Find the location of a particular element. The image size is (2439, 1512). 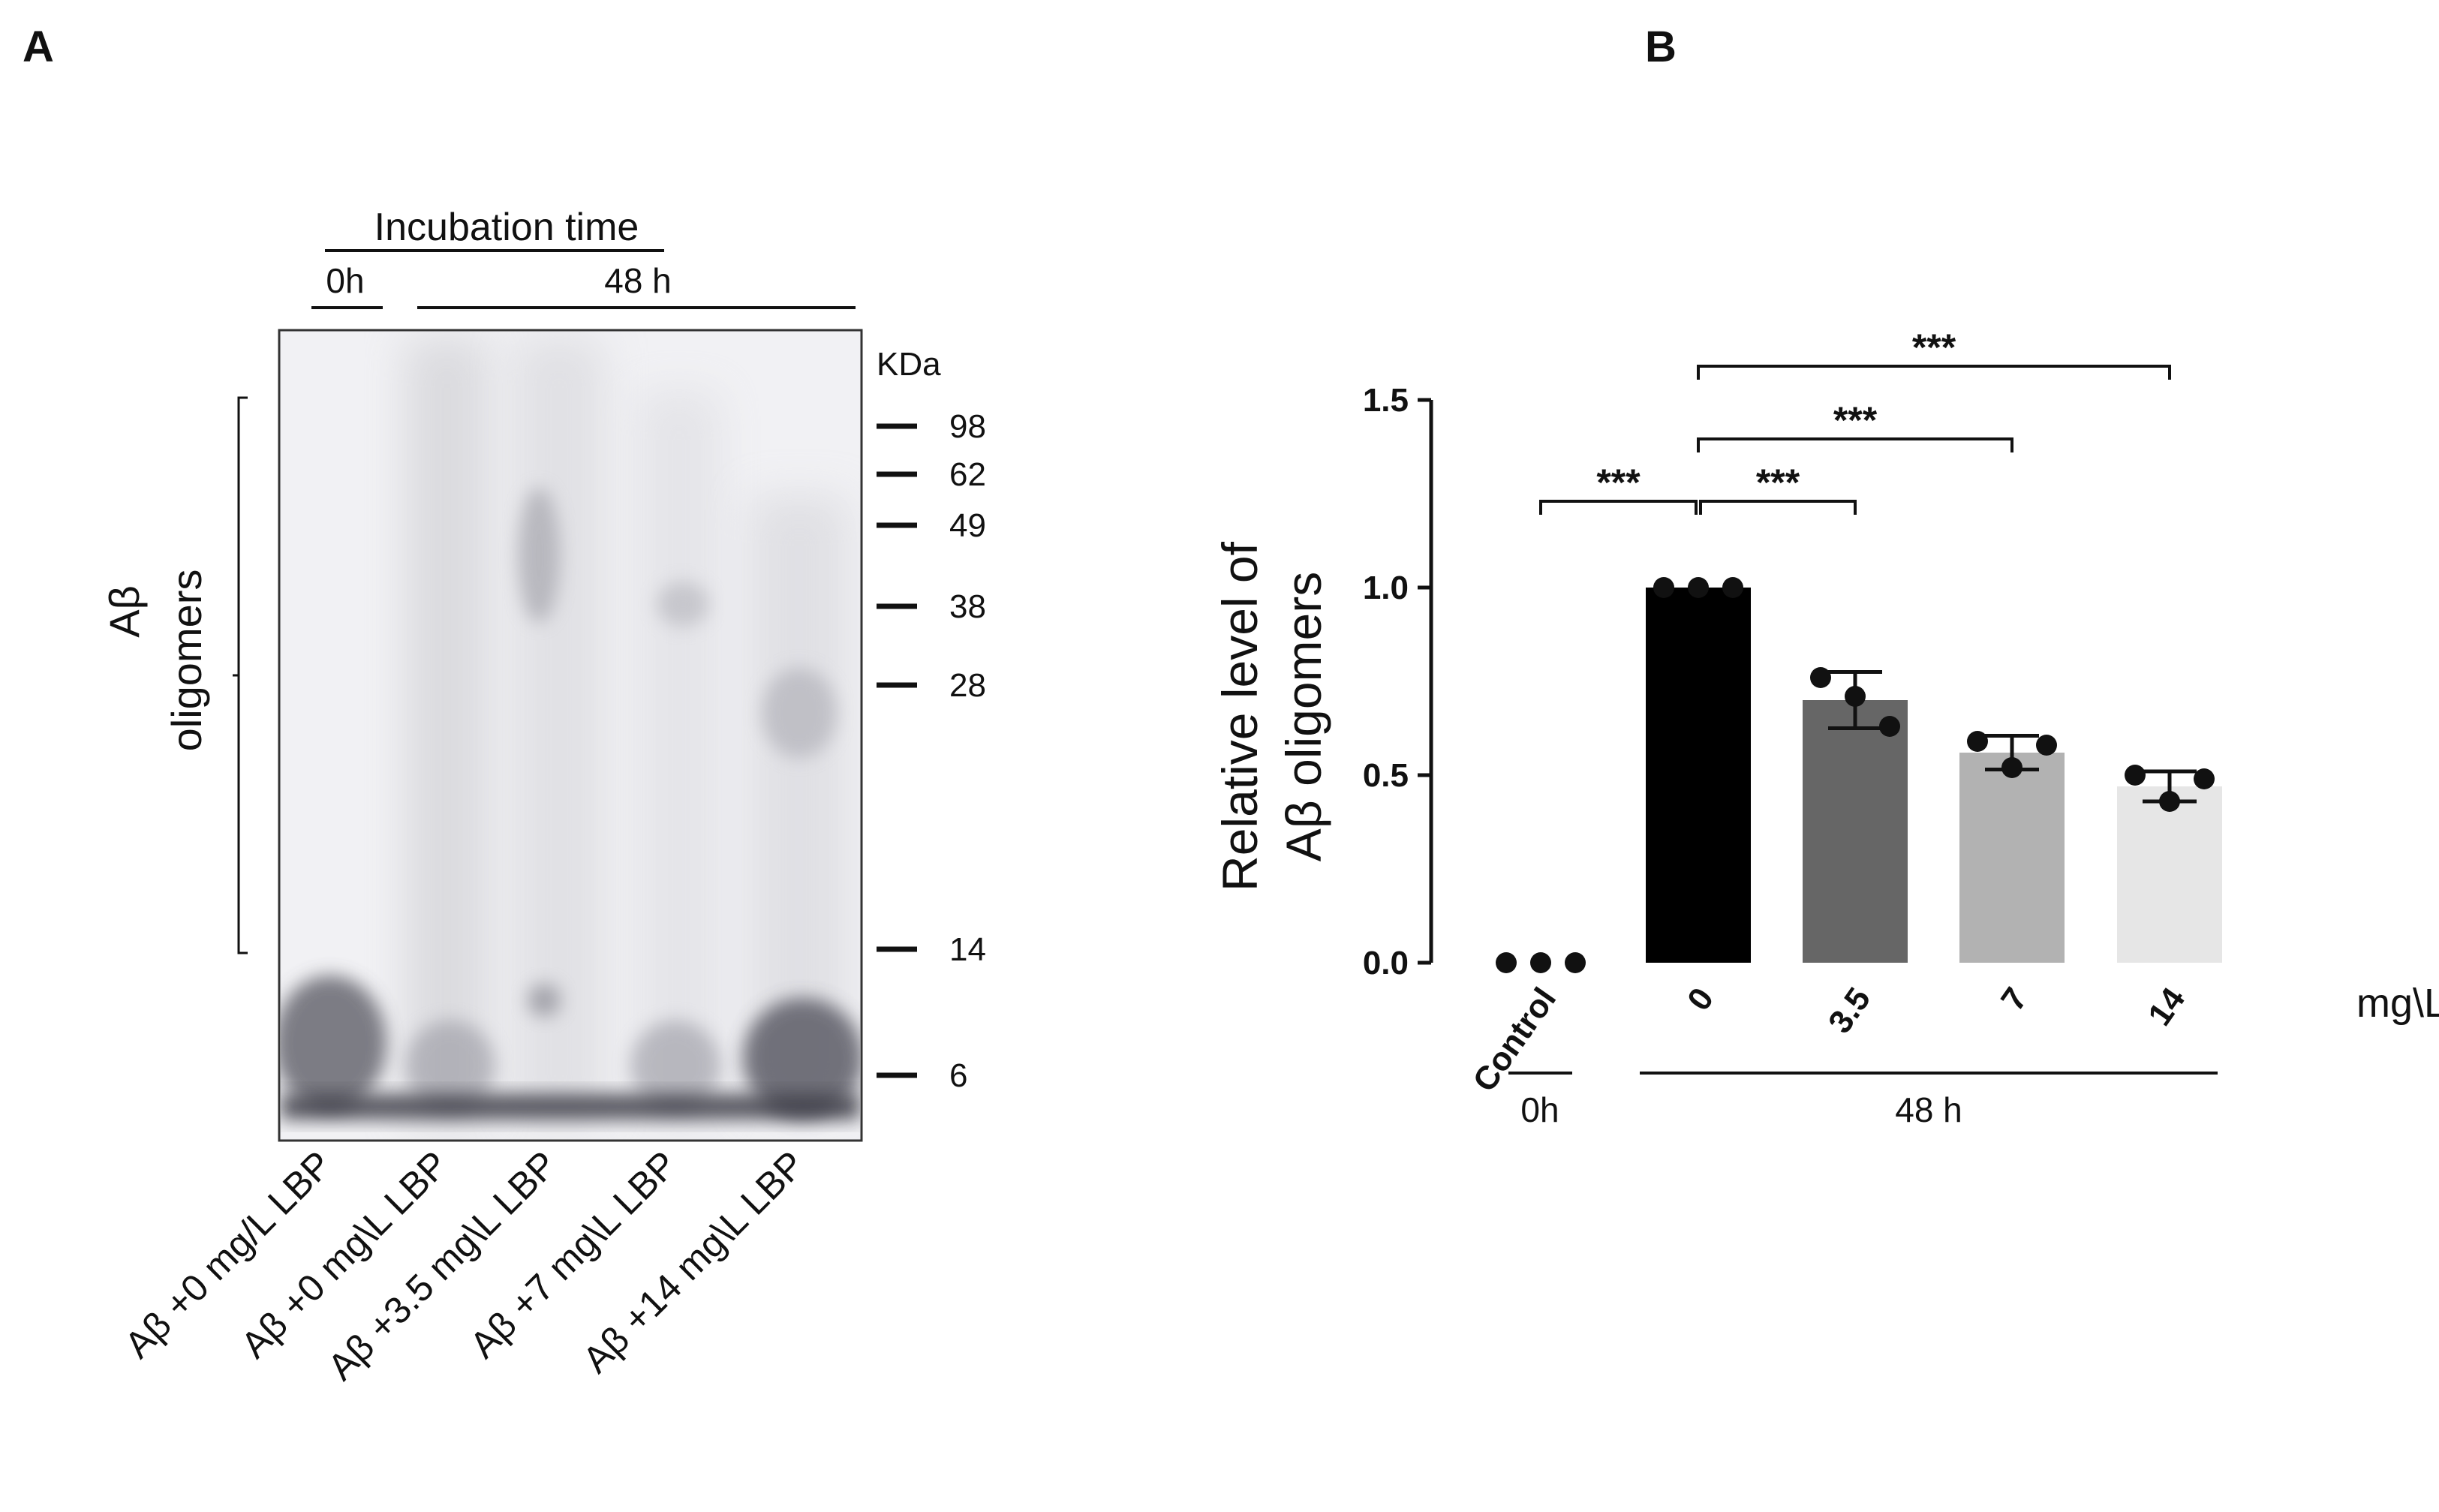

lane-2-smear is located at coordinates (446, 732).